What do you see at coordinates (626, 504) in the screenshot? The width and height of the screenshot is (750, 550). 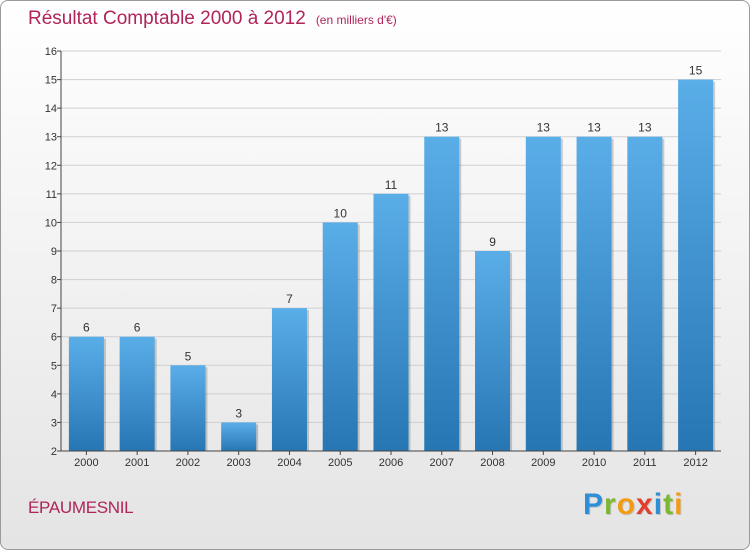 I see `logo-letter: o` at bounding box center [626, 504].